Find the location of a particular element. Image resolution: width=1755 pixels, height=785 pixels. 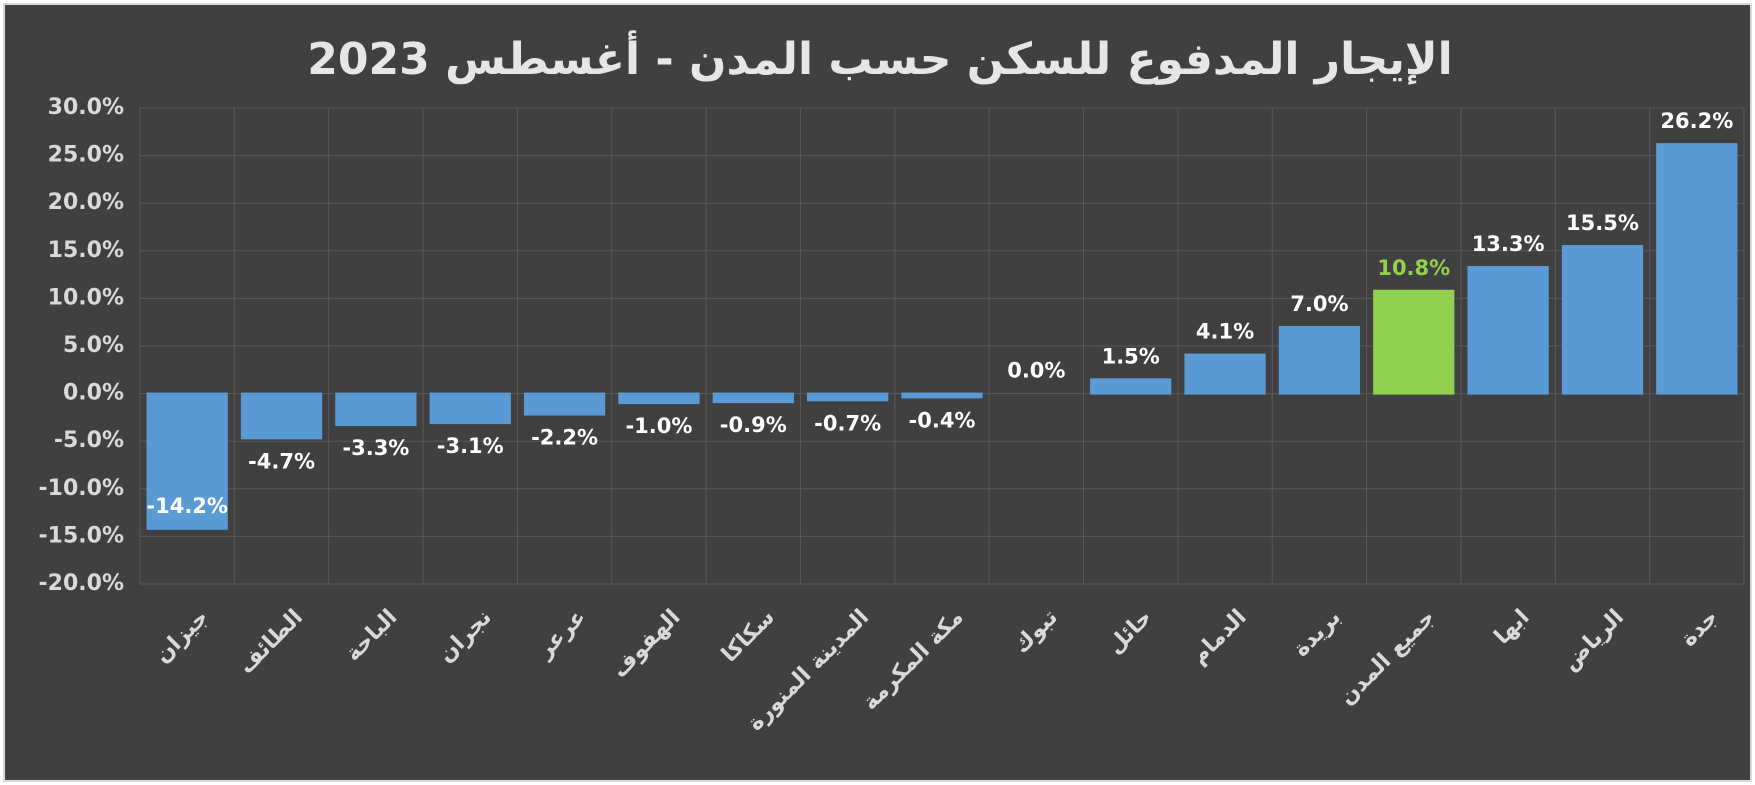

y-tick-label: -5.0% is located at coordinates (89, 440).